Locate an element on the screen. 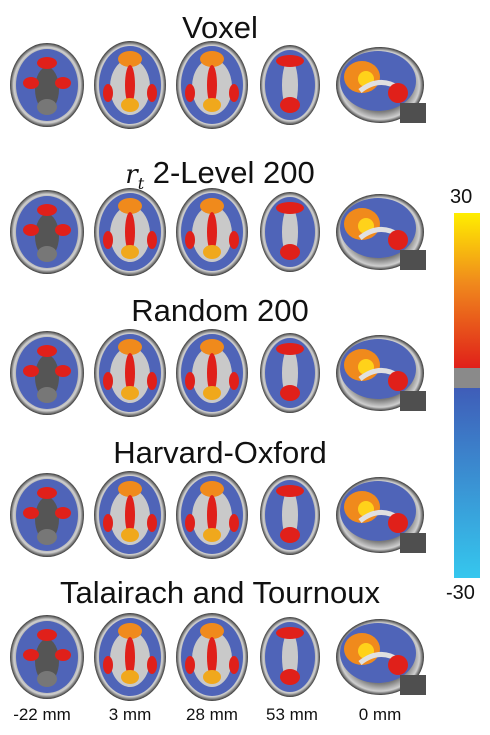  row-talairach-tournoux-slices is located at coordinates (218, 657).